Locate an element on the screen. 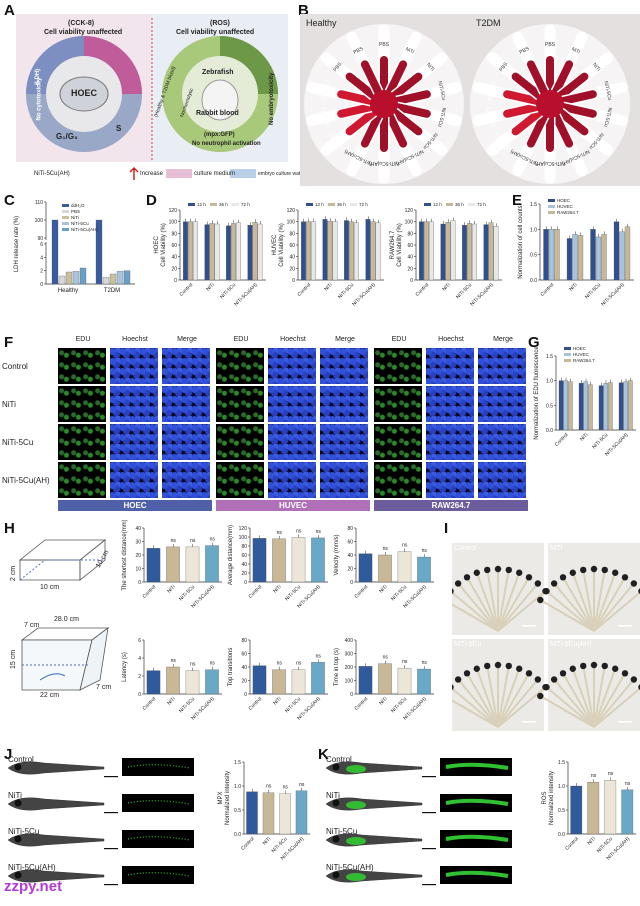 The width and height of the screenshot is (640, 906). a-zebrafish: Zebrafish is located at coordinates (218, 72).